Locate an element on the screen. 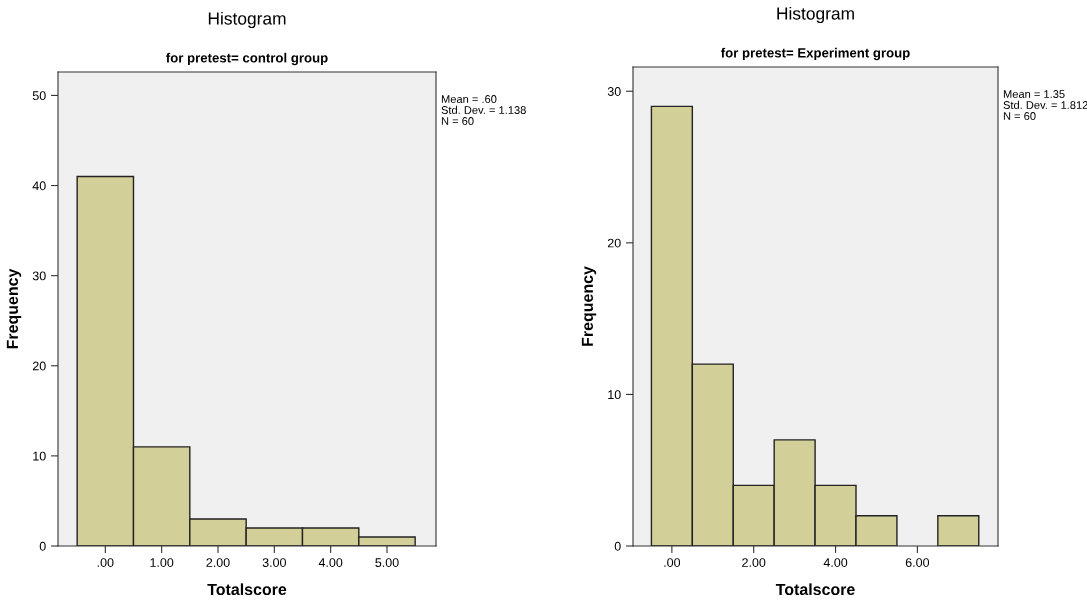 This screenshot has height=602, width=1087. text: Mean = 1.35 is located at coordinates (1034, 94).